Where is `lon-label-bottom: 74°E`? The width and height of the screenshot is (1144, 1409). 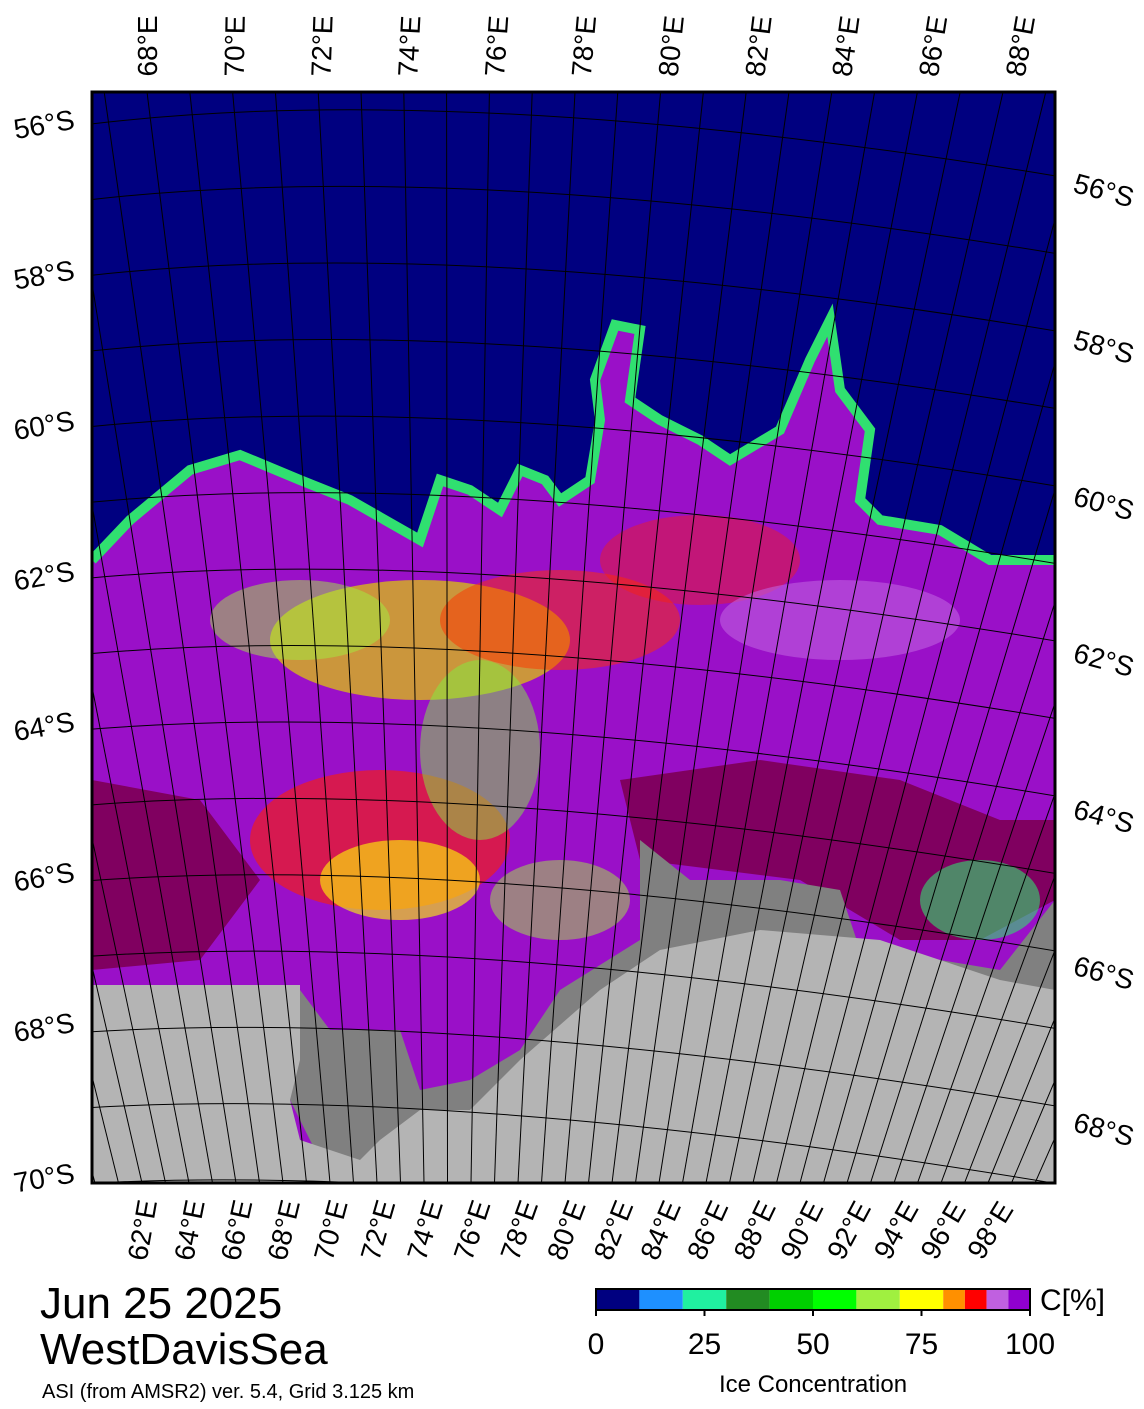
lon-label-bottom: 74°E is located at coordinates (425, 1229).